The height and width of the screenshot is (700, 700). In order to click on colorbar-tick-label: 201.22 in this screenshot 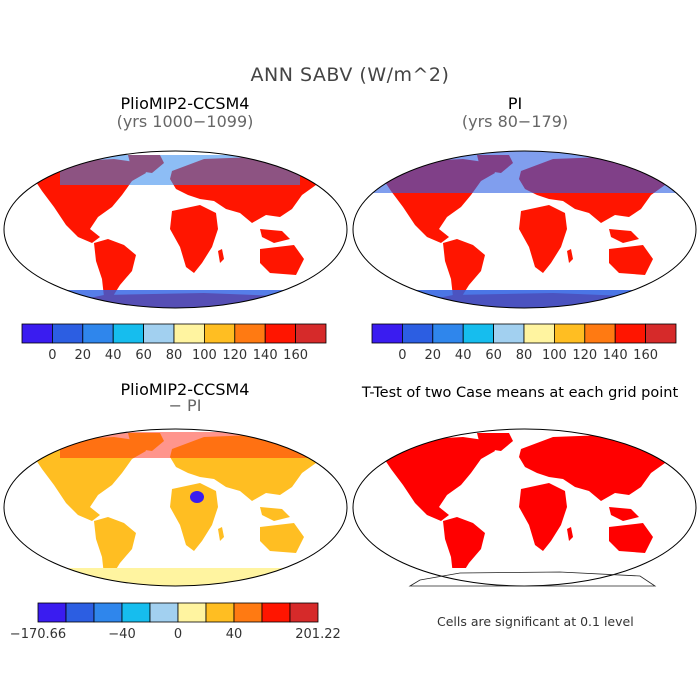, I will do `click(318, 634)`.